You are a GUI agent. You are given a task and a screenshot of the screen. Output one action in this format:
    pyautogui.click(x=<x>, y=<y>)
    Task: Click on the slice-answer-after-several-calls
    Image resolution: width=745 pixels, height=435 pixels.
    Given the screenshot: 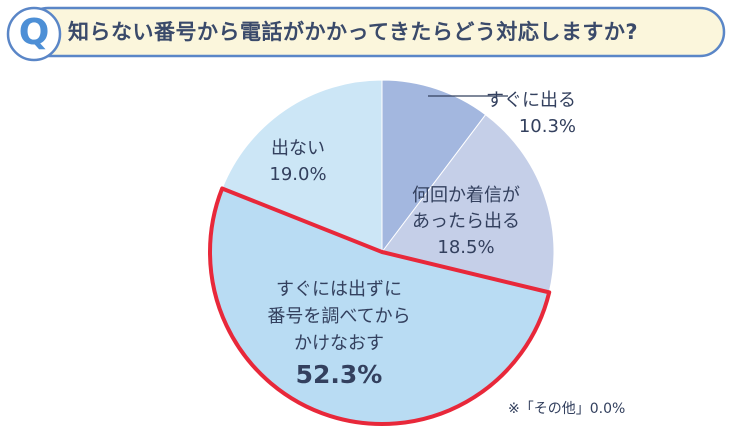 What is the action you would take?
    pyautogui.click(x=468, y=203)
    